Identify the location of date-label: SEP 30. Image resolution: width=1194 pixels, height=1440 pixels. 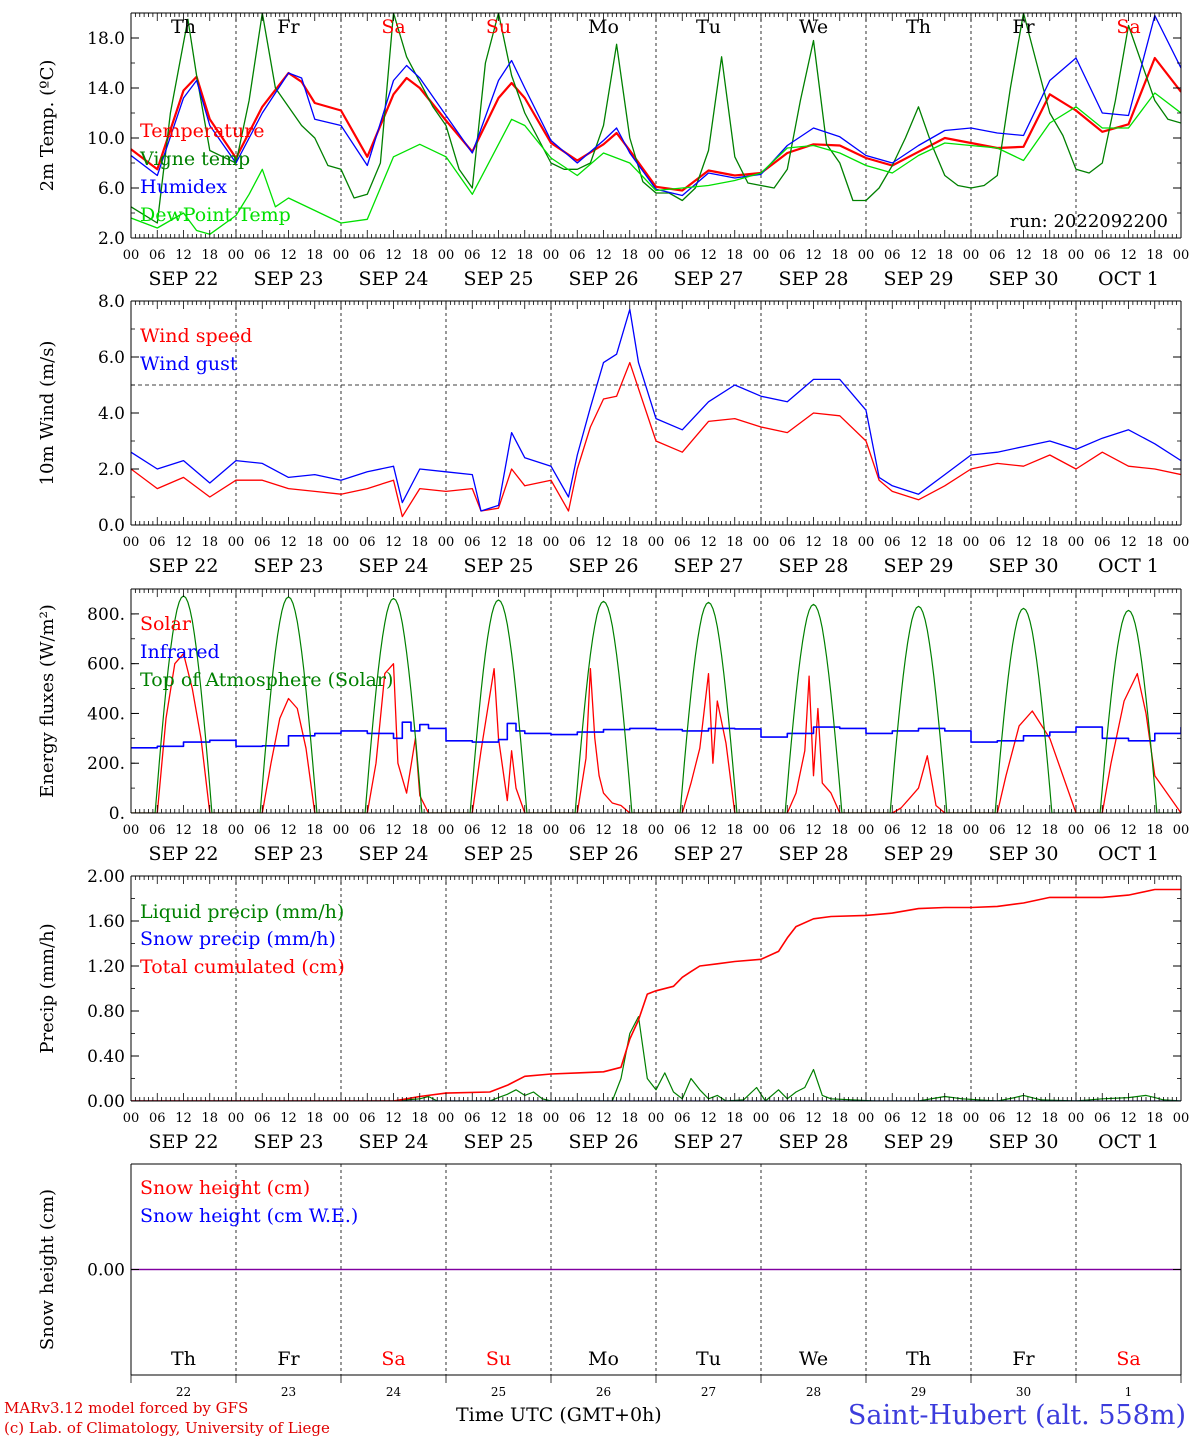
(1024, 854).